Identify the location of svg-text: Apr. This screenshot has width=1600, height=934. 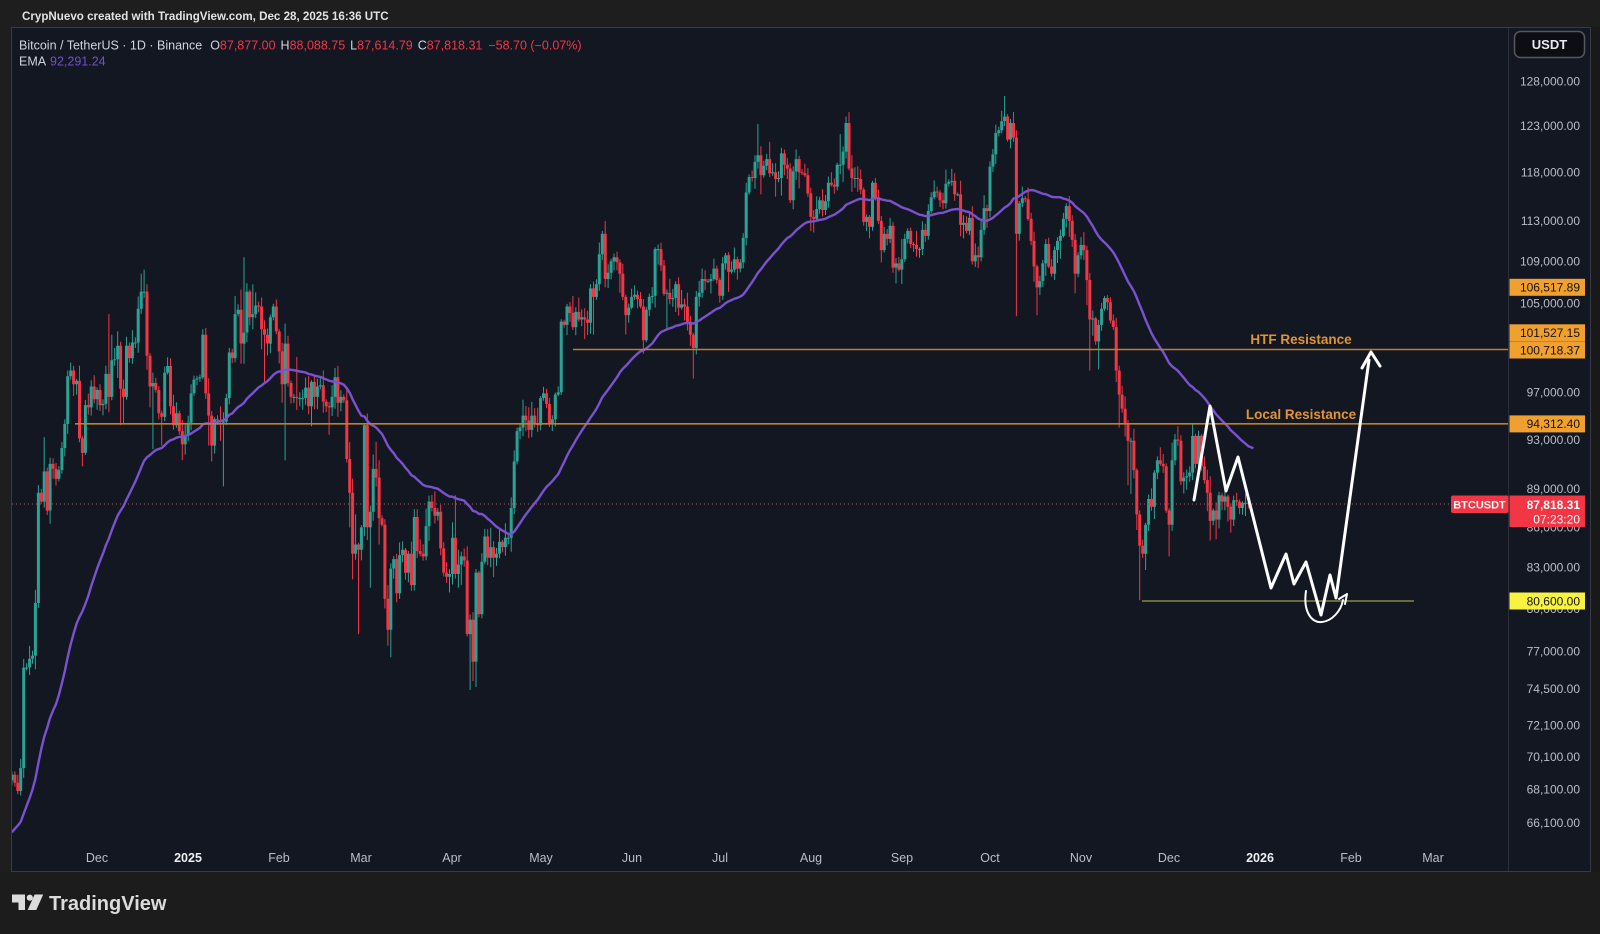
(451, 858).